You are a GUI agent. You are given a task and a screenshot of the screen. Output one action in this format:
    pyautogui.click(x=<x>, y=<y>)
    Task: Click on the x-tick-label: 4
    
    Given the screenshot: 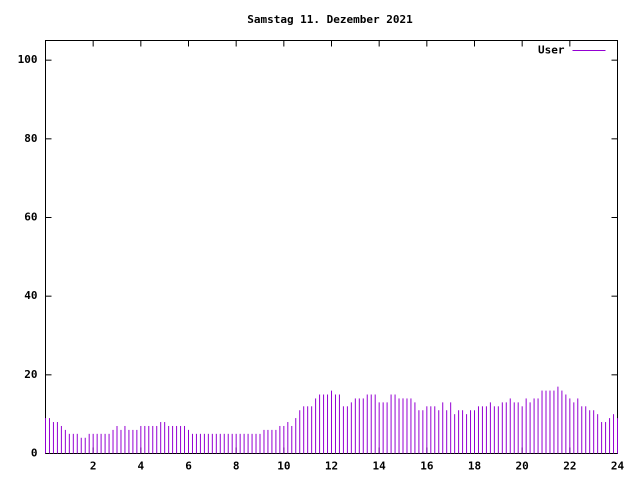 What is the action you would take?
    pyautogui.click(x=141, y=466)
    